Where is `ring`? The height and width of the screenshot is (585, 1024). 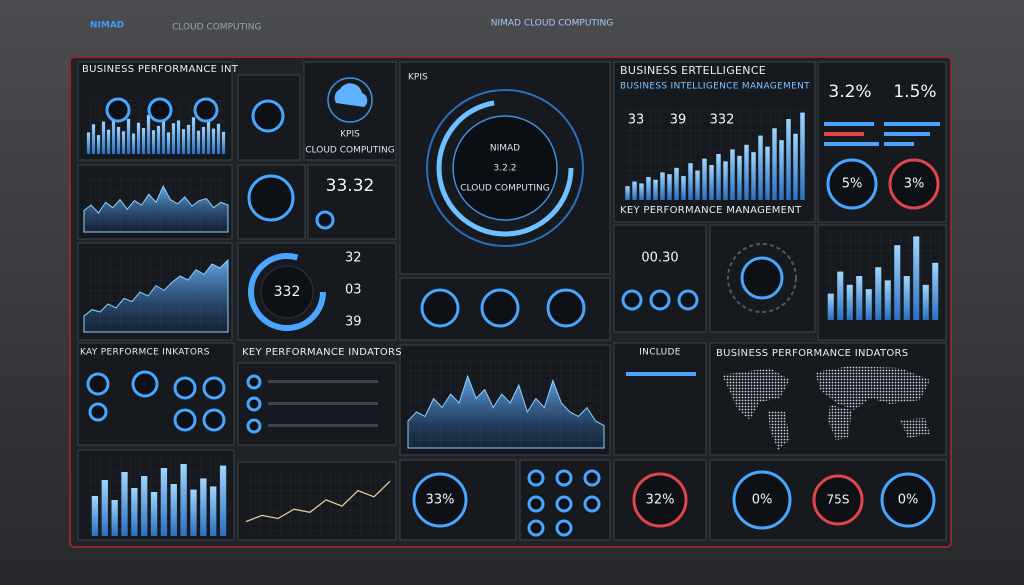 ring is located at coordinates (762, 278).